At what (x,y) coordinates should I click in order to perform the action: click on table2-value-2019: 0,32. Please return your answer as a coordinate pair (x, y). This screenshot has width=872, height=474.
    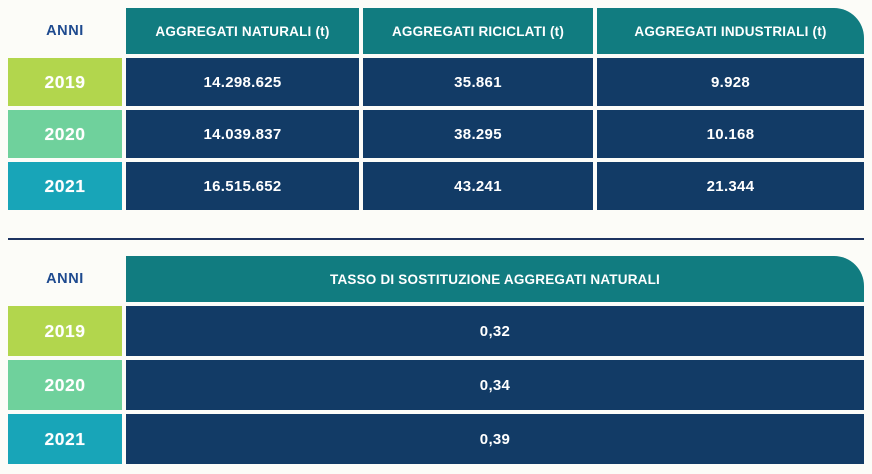
    Looking at the image, I should click on (495, 331).